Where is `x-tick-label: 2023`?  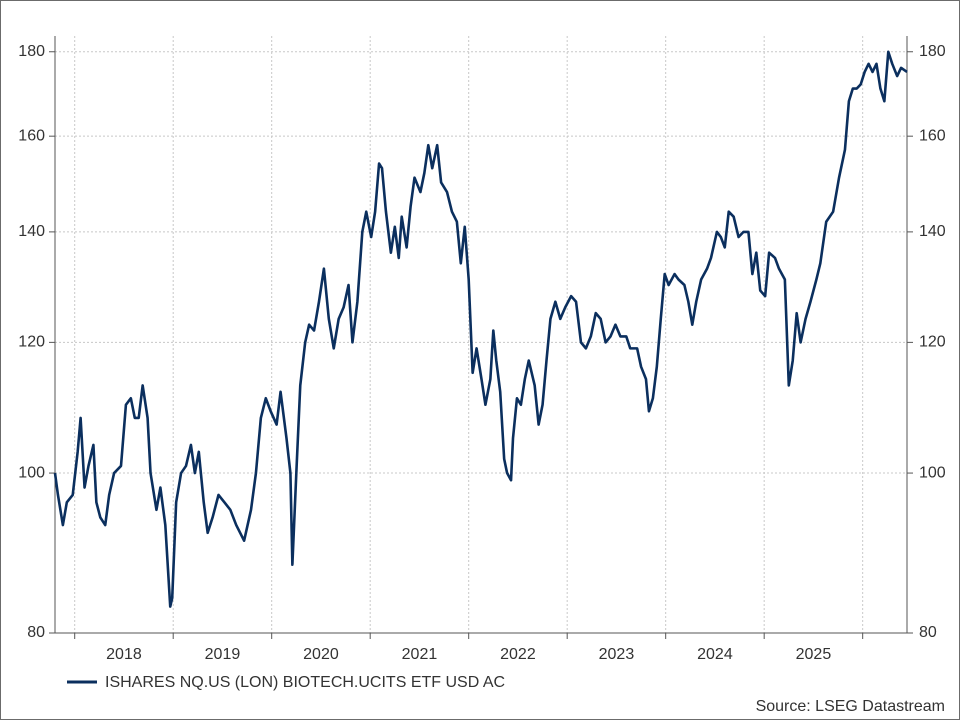
x-tick-label: 2023 is located at coordinates (617, 654).